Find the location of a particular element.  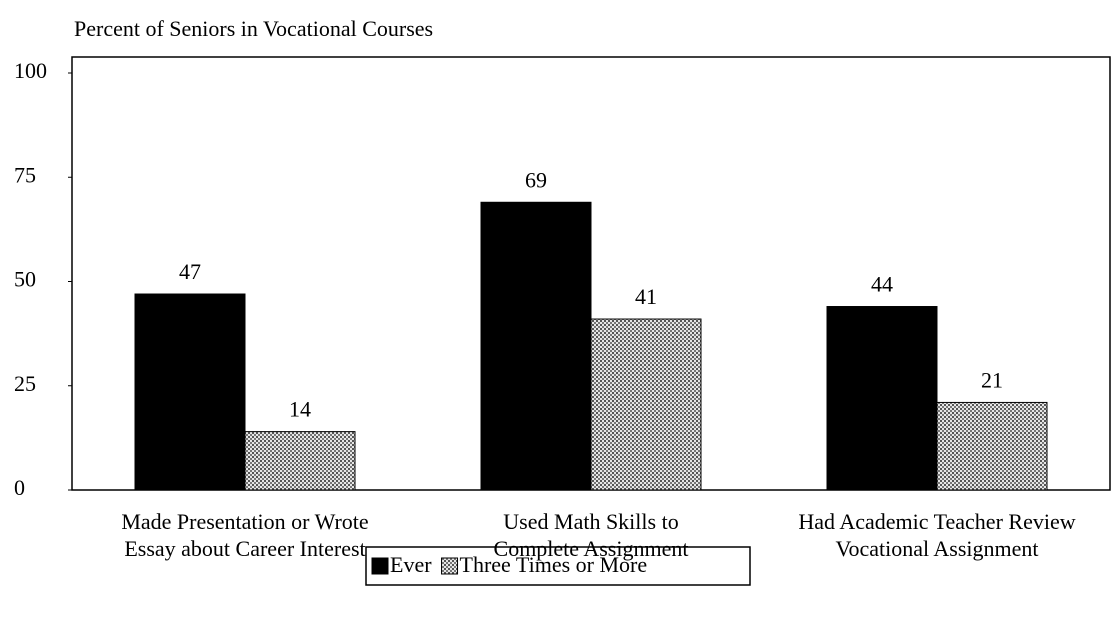

x-tick-label: Complete Assignment is located at coordinates (591, 548).